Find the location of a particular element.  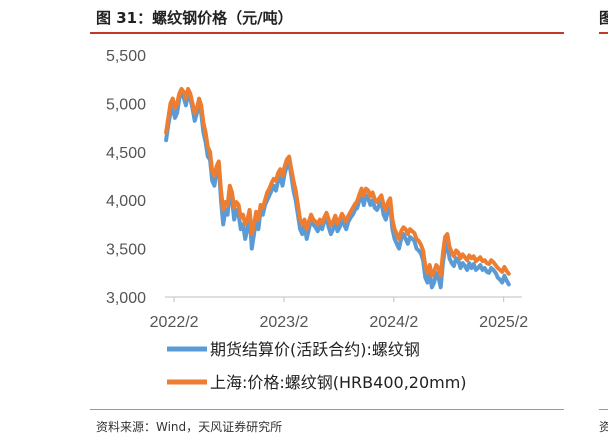

y-tick-label: 5,000 is located at coordinates (126, 104).